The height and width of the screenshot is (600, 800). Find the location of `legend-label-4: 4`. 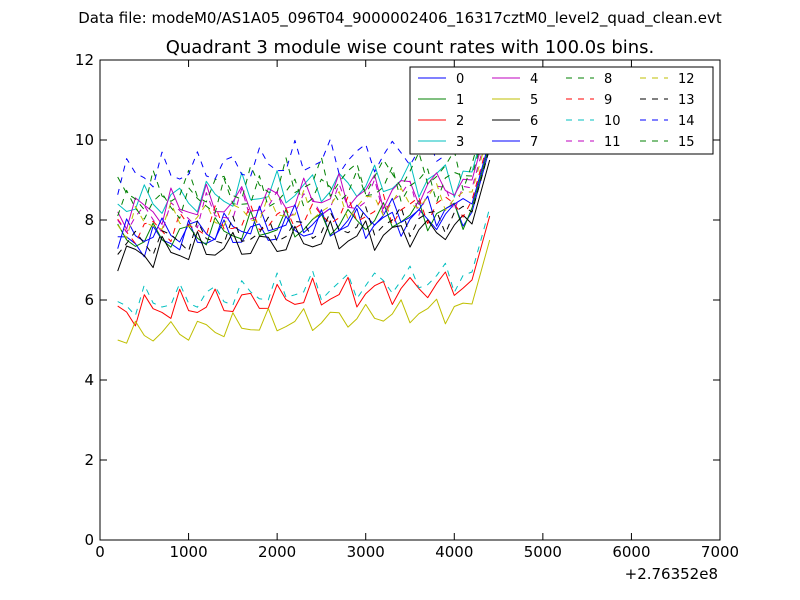

legend-label-4: 4 is located at coordinates (534, 79).